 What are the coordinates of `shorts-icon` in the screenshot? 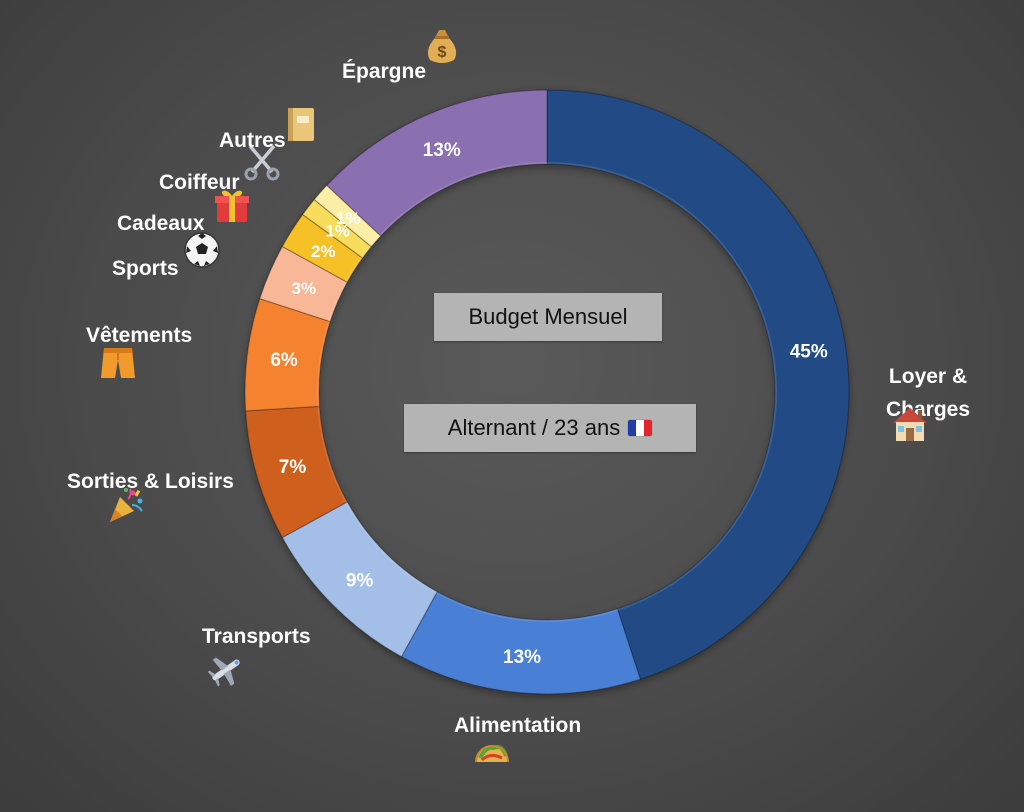 It's located at (118, 362).